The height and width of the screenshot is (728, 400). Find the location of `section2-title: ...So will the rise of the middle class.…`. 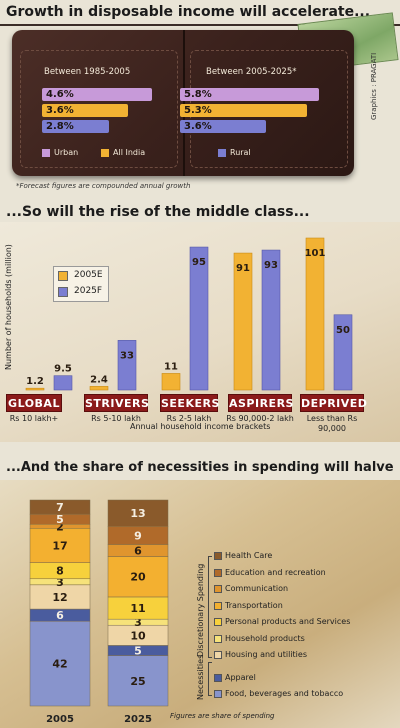

section2-title: ...So will the rise of the middle class.… is located at coordinates (158, 212).